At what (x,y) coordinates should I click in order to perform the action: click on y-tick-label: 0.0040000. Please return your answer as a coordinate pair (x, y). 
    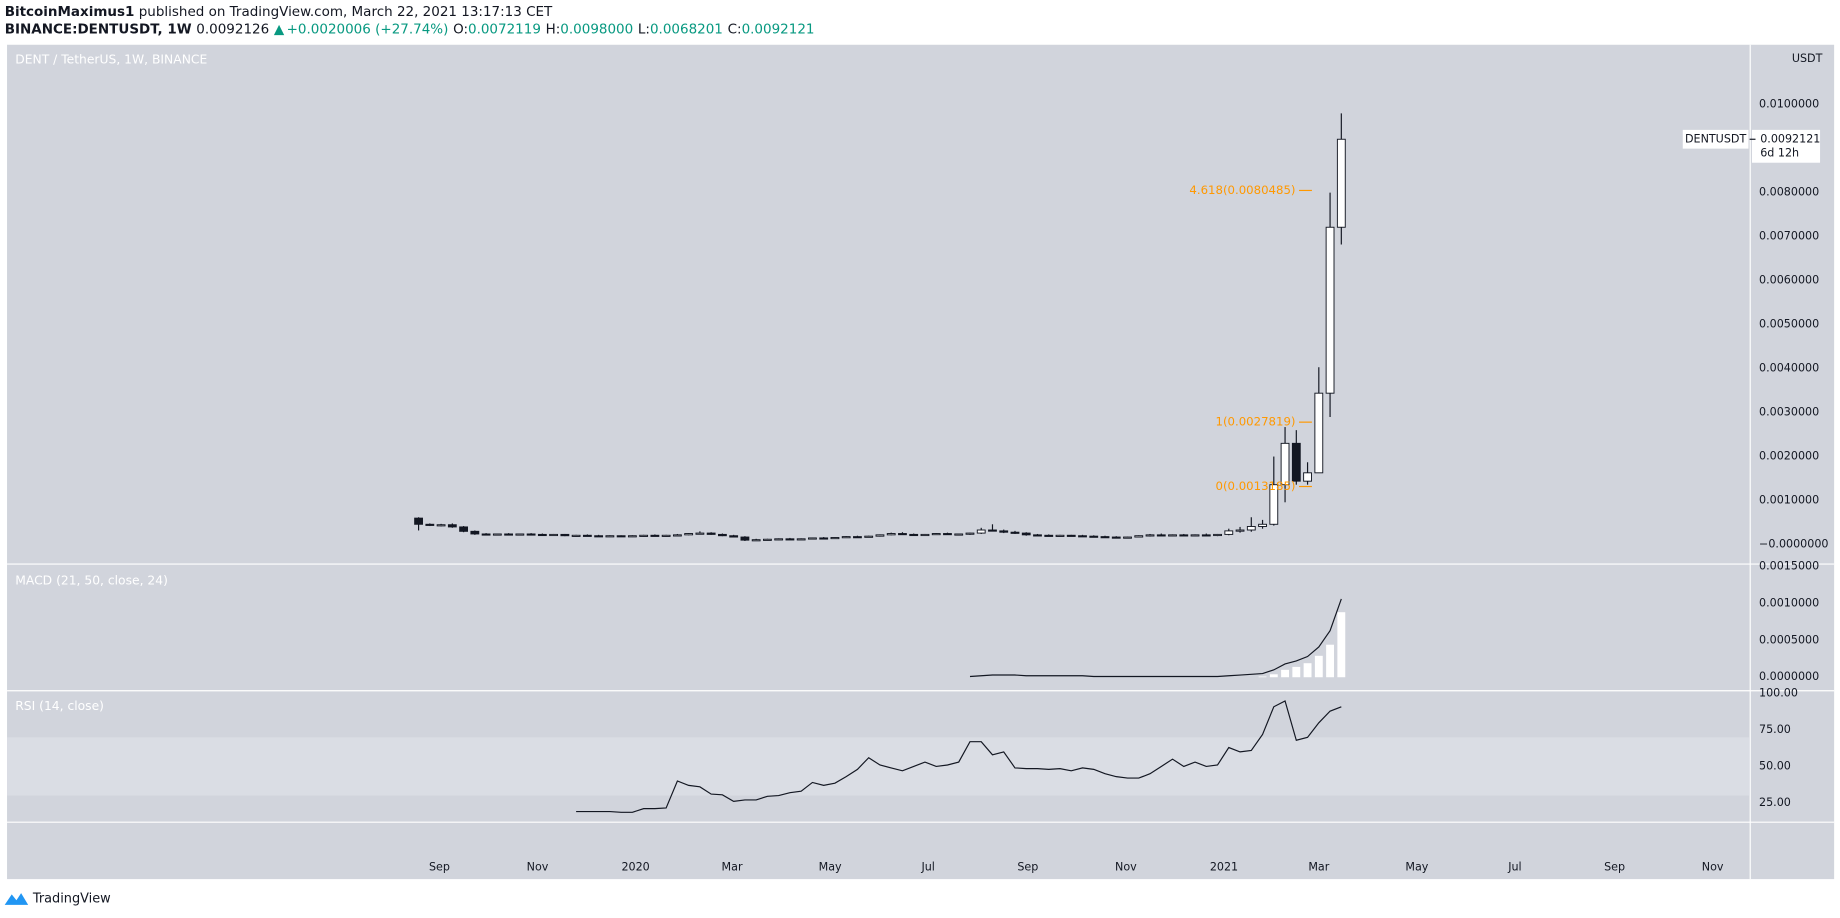
    Looking at the image, I should click on (1789, 368).